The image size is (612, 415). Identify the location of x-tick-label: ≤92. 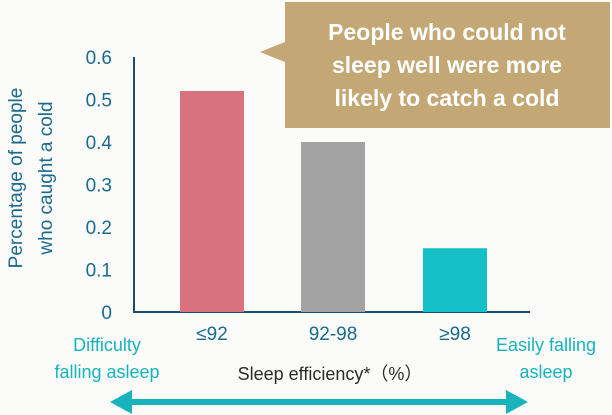
(212, 334).